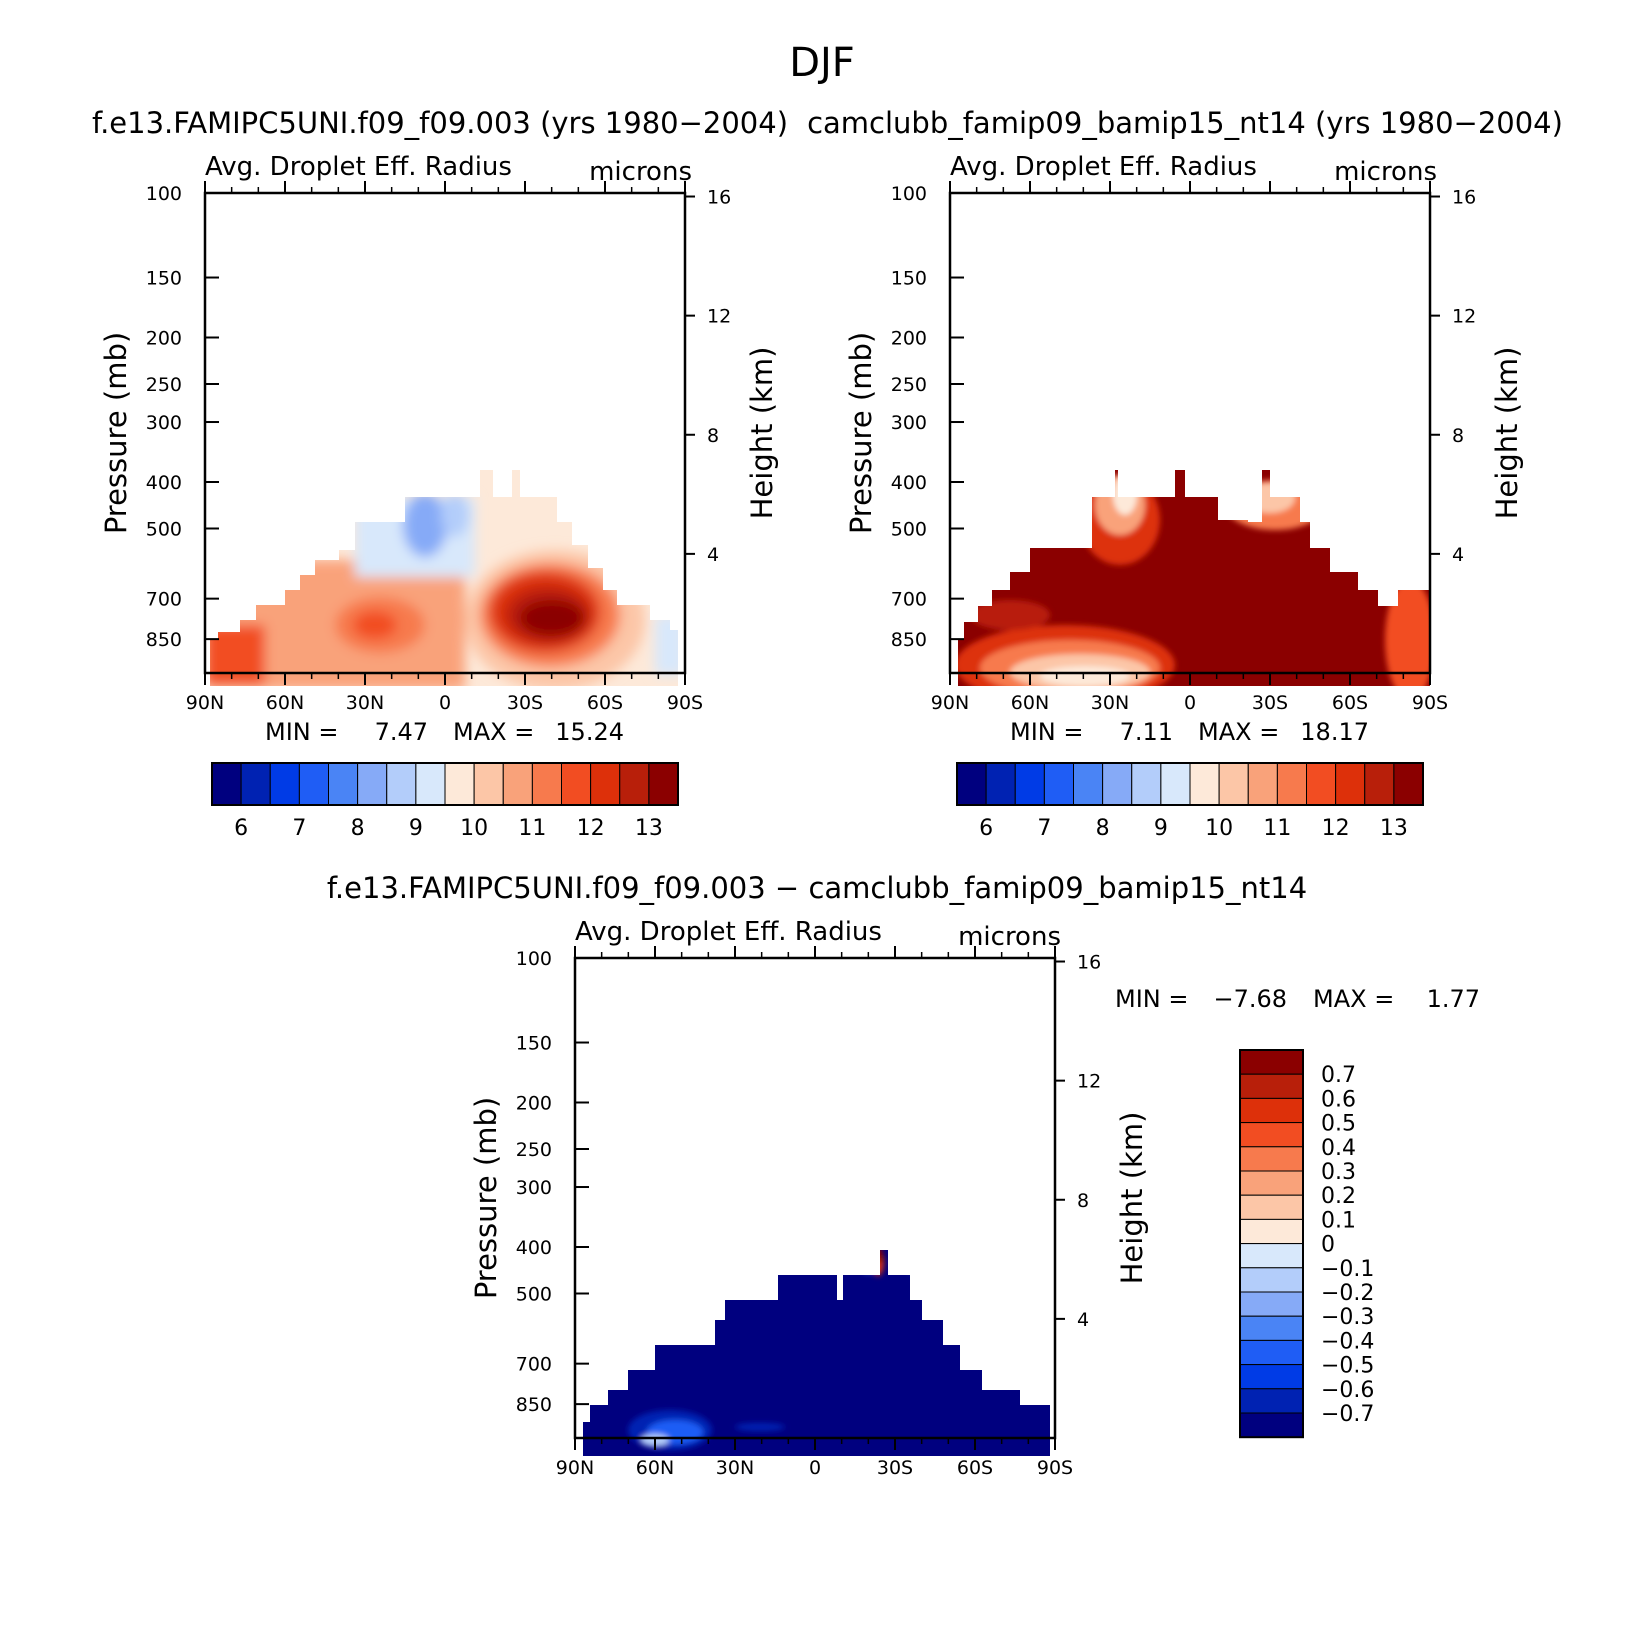  I want to click on panel-1-min-value: 7.47, so click(401, 732).